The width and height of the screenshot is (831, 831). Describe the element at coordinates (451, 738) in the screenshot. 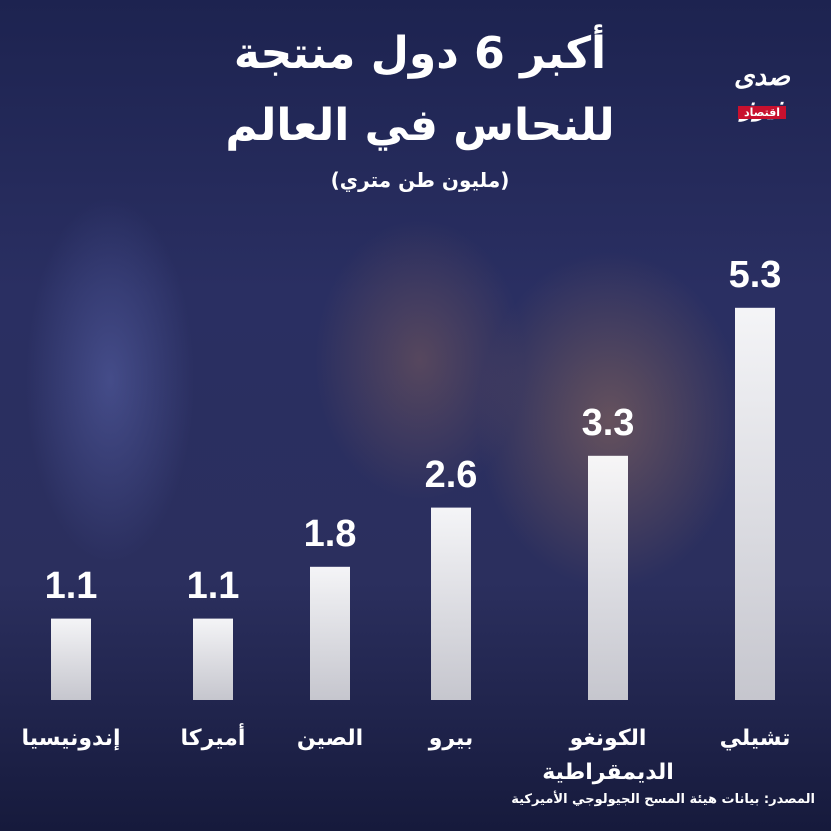

I see `x-tick-label: بيرو` at that location.